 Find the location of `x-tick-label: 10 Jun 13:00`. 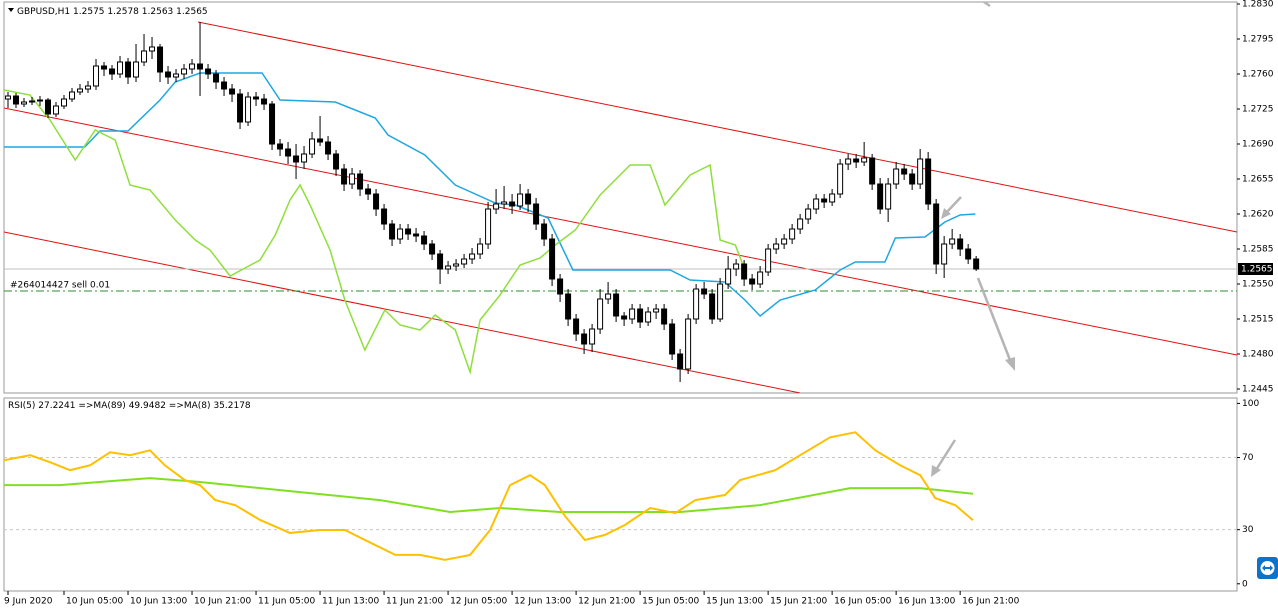

x-tick-label: 10 Jun 13:00 is located at coordinates (158, 602).